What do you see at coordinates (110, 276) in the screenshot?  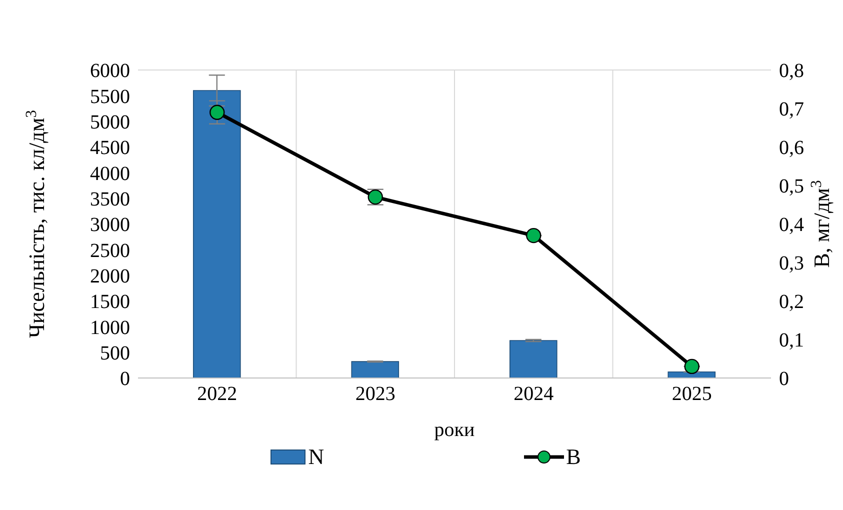 I see `y-tick-label: 2000` at bounding box center [110, 276].